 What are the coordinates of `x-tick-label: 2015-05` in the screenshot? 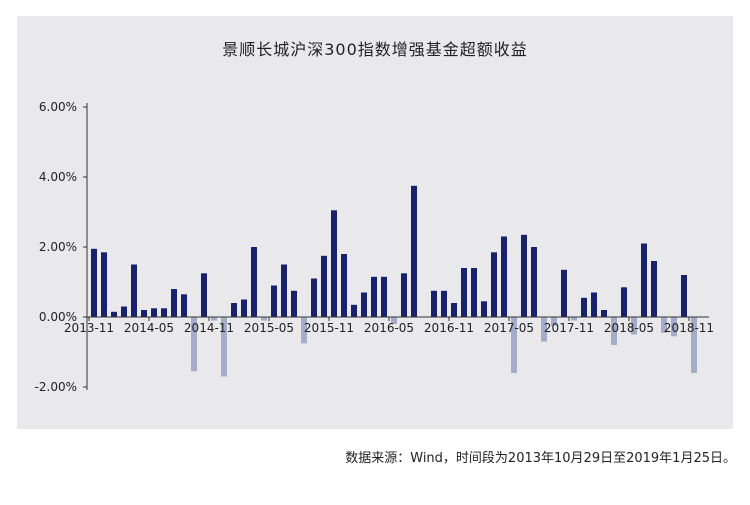 It's located at (269, 328).